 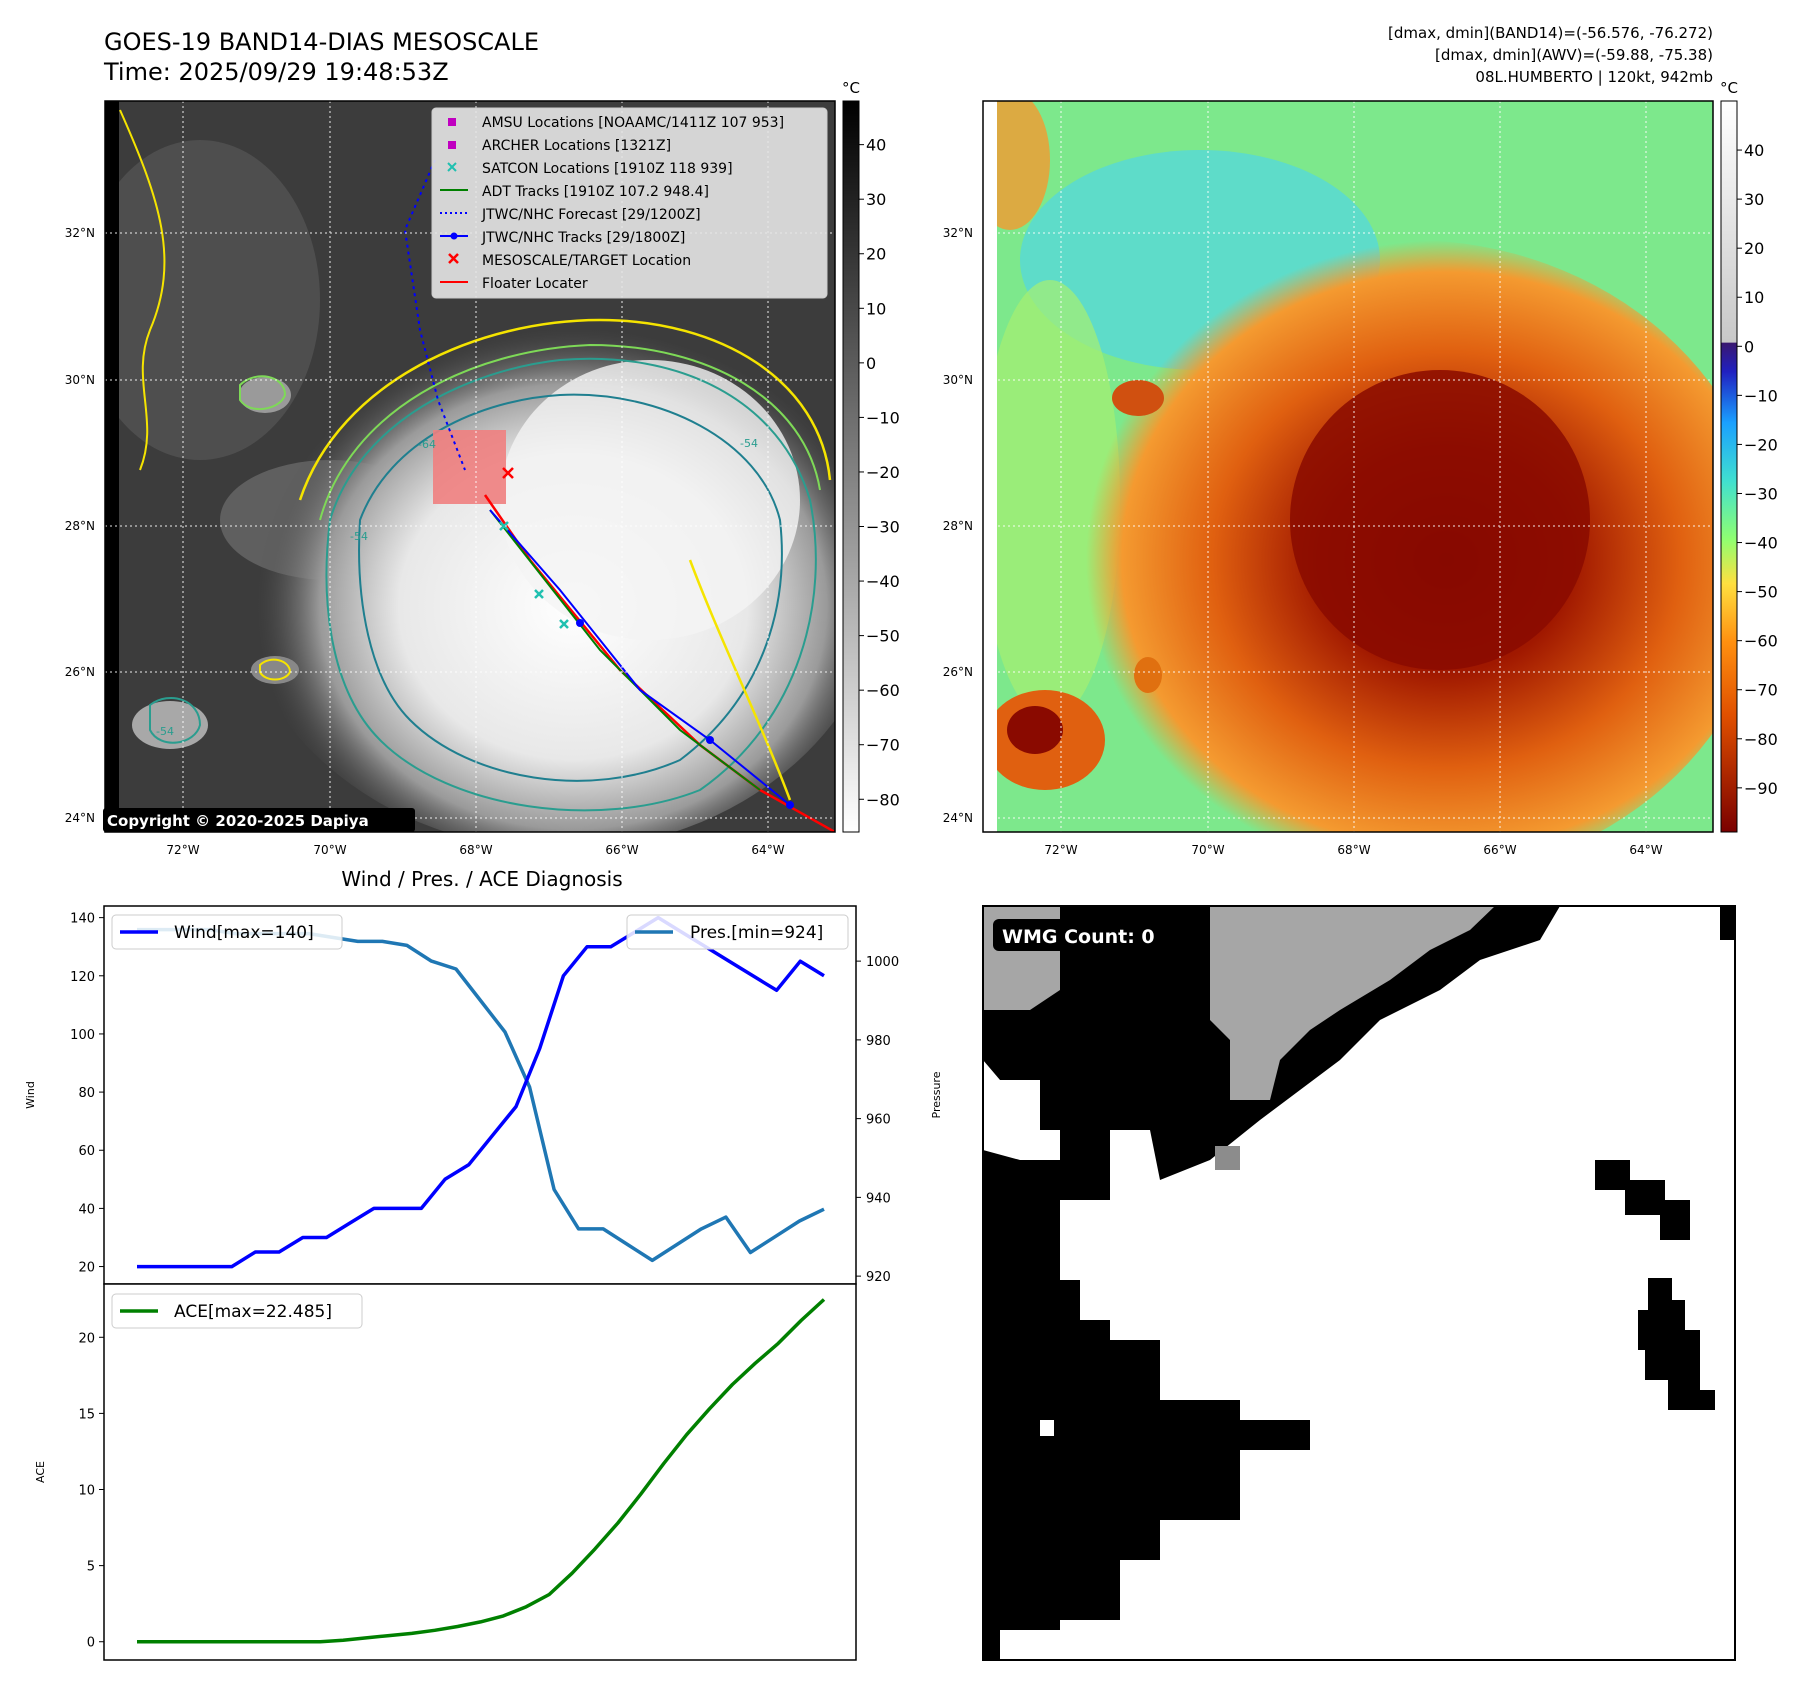 What do you see at coordinates (1729, 88) in the screenshot?
I see `colorbar-unit: °C` at bounding box center [1729, 88].